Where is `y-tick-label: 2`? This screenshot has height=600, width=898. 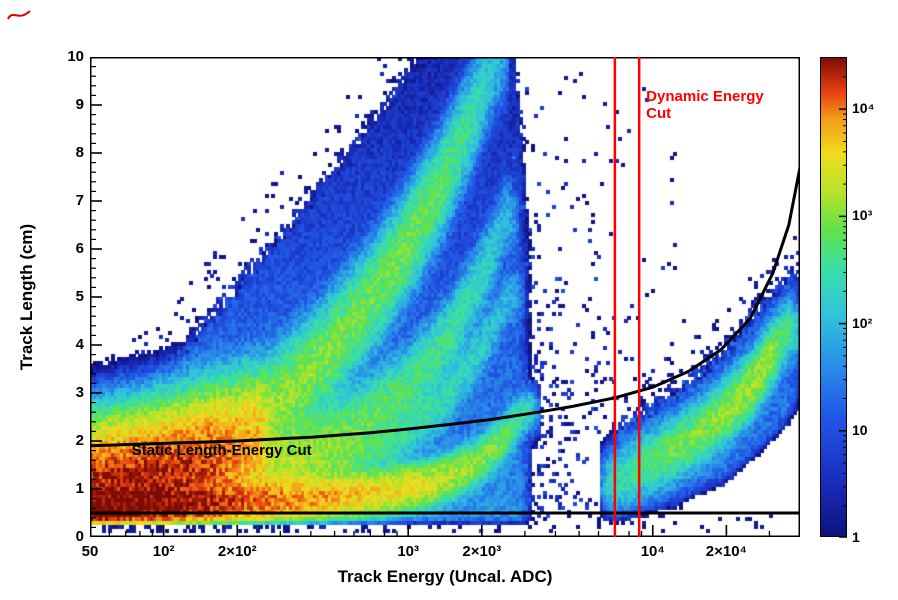
y-tick-label: 2 is located at coordinates (79, 440).